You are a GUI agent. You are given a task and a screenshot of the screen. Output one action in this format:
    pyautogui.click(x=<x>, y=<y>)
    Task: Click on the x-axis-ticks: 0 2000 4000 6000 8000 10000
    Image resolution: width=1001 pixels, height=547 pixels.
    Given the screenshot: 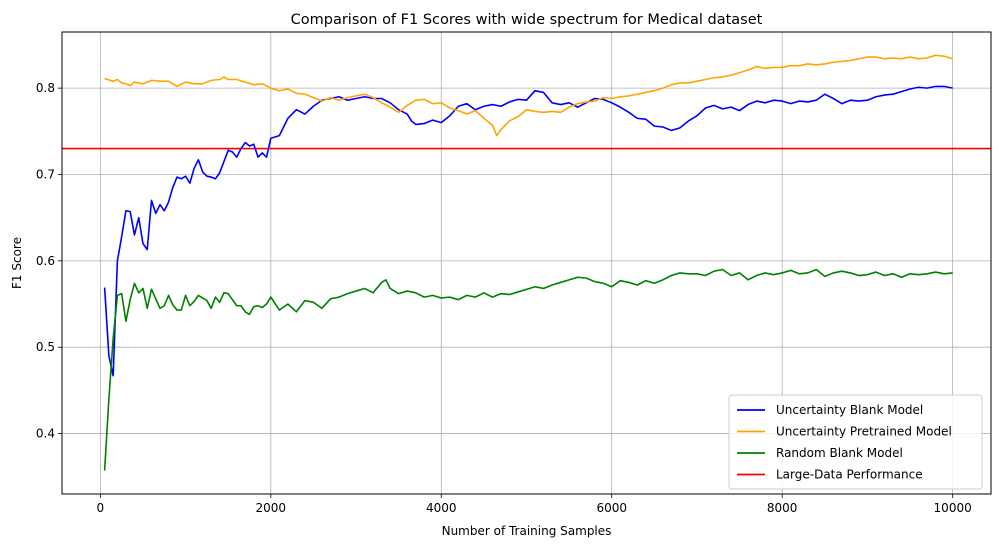 What is the action you would take?
    pyautogui.click(x=534, y=504)
    